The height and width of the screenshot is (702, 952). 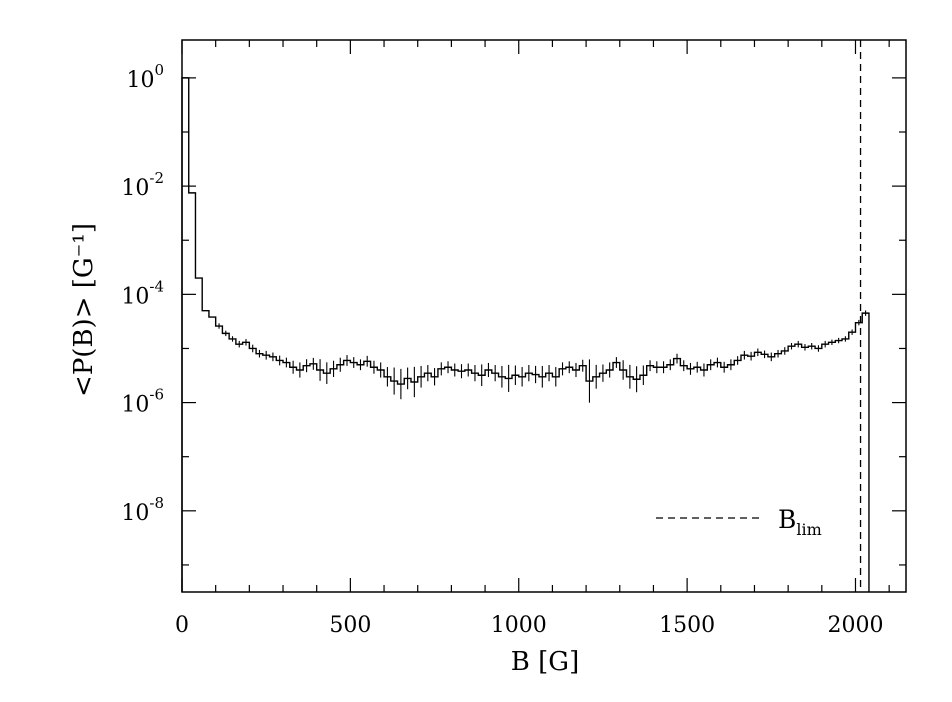 I want to click on legend-label: Blim, so click(x=800, y=522).